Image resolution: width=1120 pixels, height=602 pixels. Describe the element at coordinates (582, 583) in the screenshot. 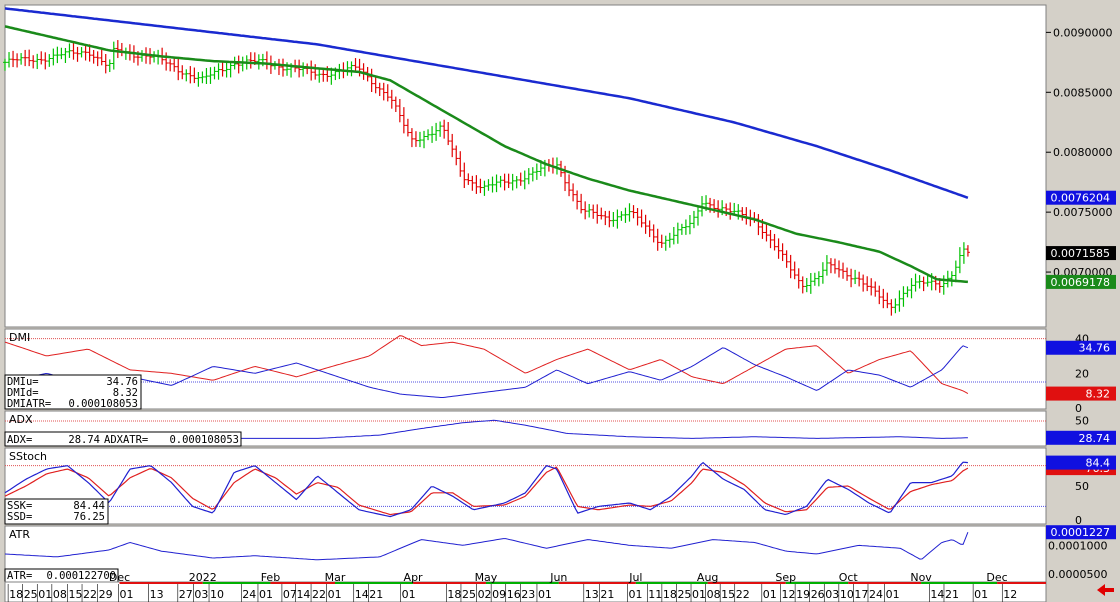

I see `time-axis-stripes` at that location.